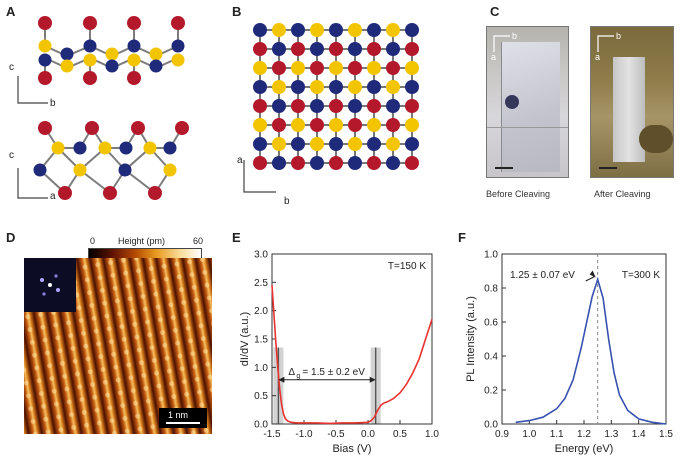 This screenshot has height=466, width=682. What do you see at coordinates (491, 425) in the screenshot?
I see `y-tick-label: 0.0` at bounding box center [491, 425].